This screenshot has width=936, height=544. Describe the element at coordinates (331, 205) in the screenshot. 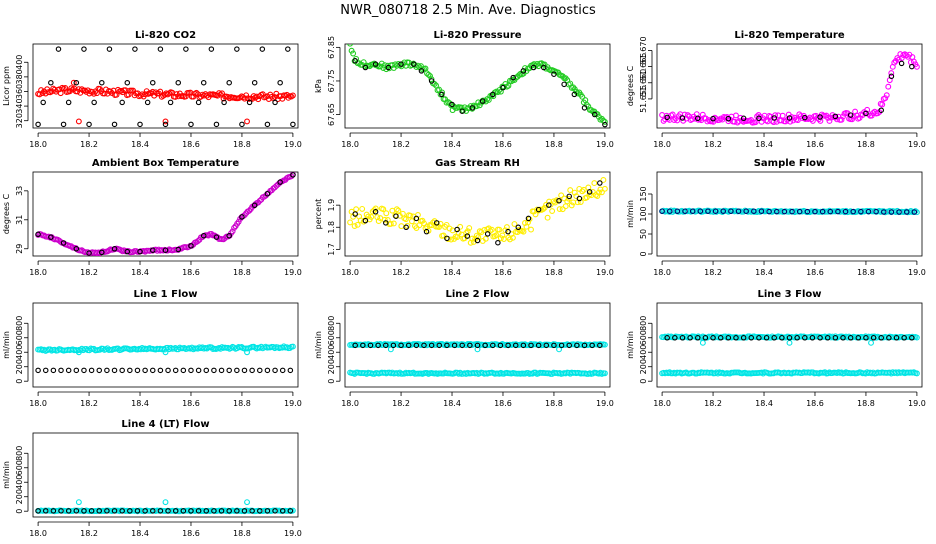

I see `y-tick-label: 1.9` at that location.